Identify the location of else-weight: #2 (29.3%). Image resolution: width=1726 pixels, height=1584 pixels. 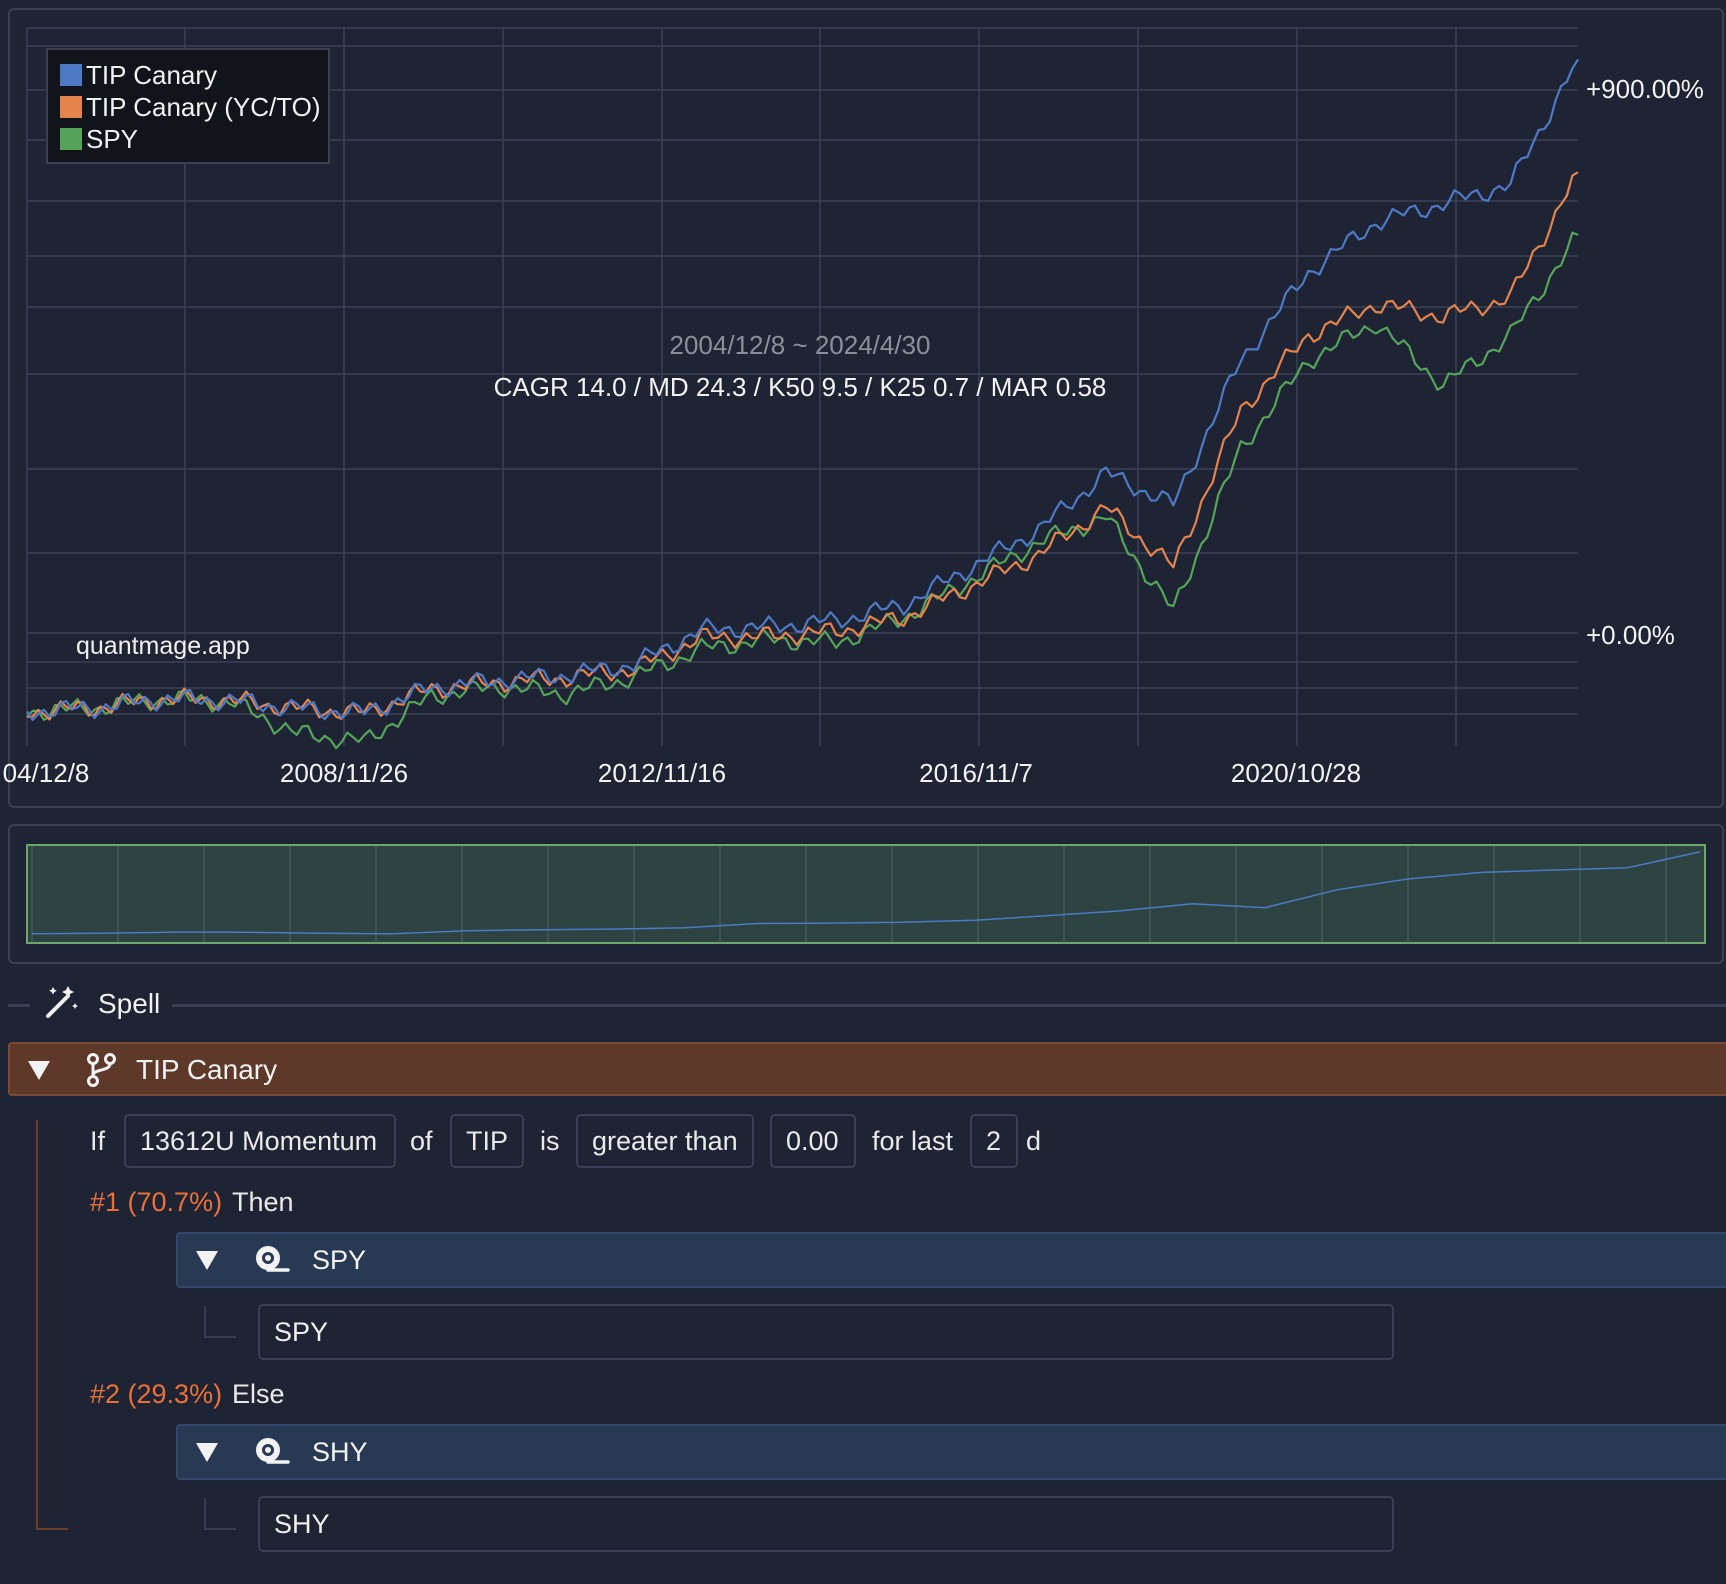
(156, 1394).